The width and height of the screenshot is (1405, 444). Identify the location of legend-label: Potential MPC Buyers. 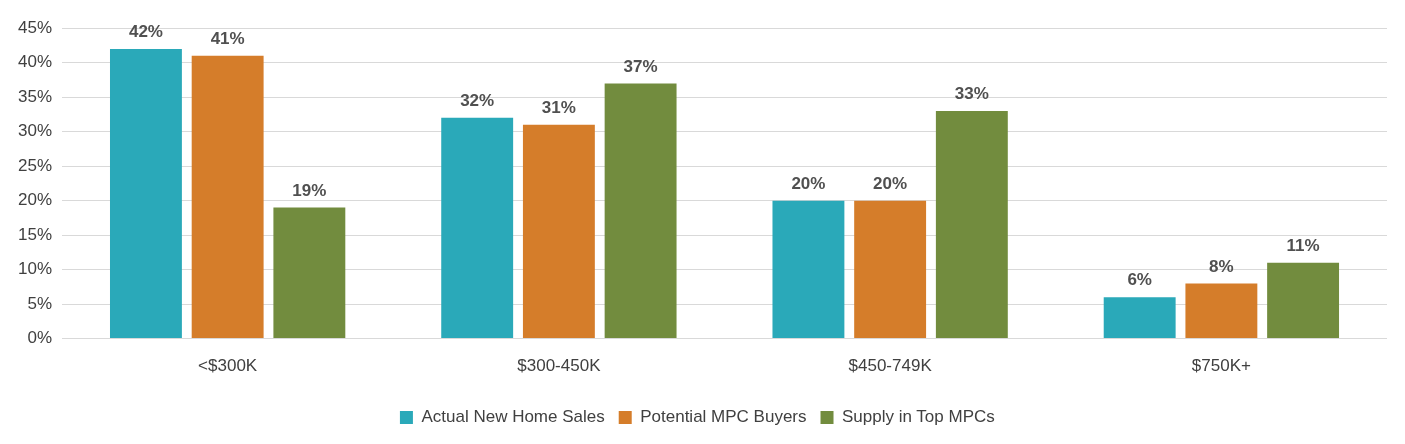
(723, 417).